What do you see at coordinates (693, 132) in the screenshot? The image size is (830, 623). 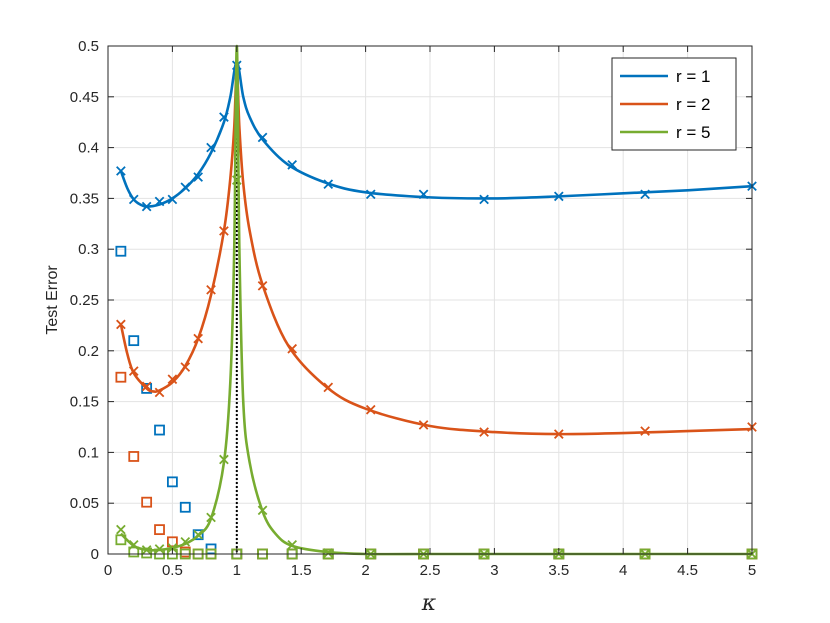 I see `legend-label: r = 5` at bounding box center [693, 132].